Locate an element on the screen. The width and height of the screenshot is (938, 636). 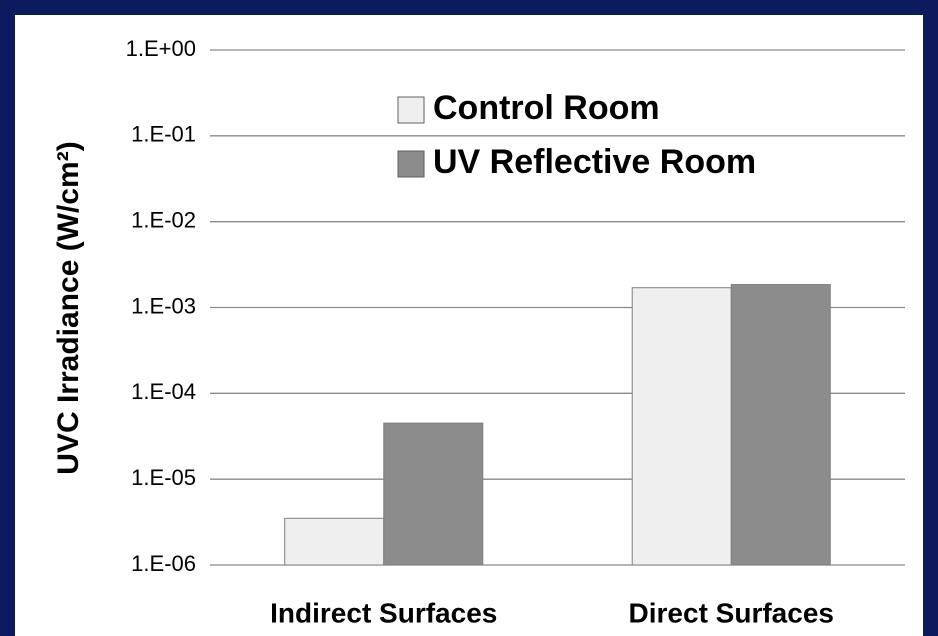
y-tick-label: 1.E-05 is located at coordinates (163, 477).